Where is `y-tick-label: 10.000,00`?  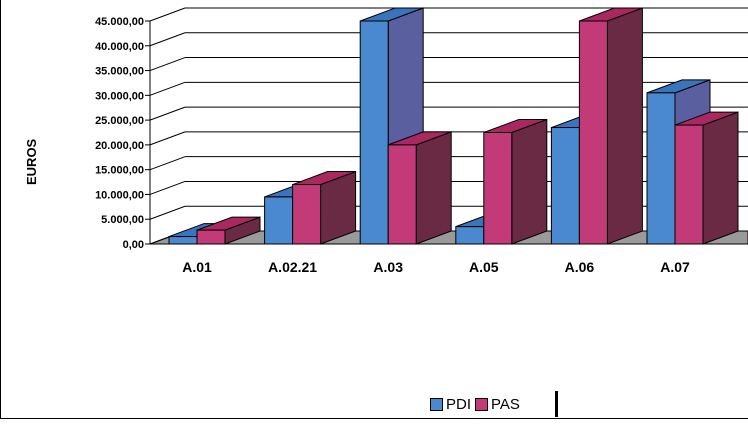
y-tick-label: 10.000,00 is located at coordinates (119, 195).